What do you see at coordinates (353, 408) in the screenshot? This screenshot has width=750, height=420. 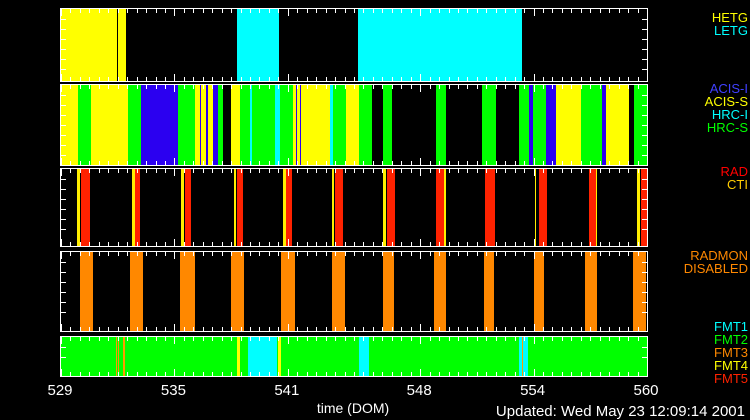 I see `x-axis-title: time (DOM)` at bounding box center [353, 408].